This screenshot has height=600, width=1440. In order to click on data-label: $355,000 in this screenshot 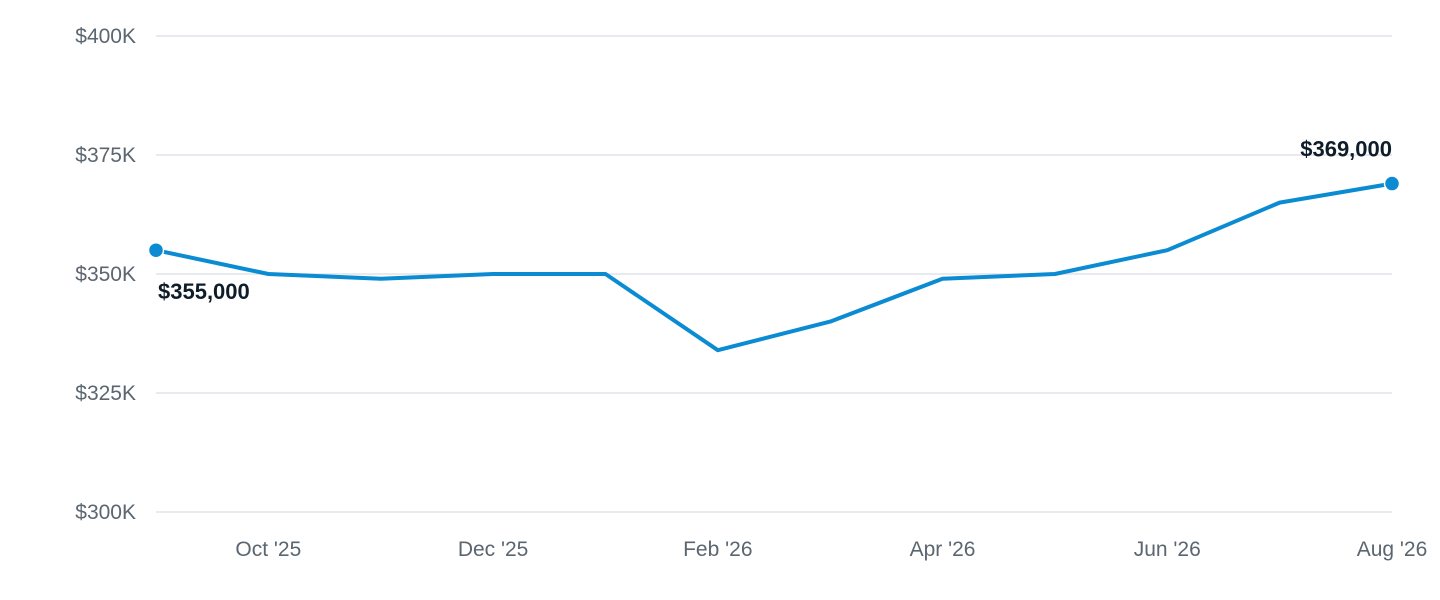, I will do `click(204, 291)`.